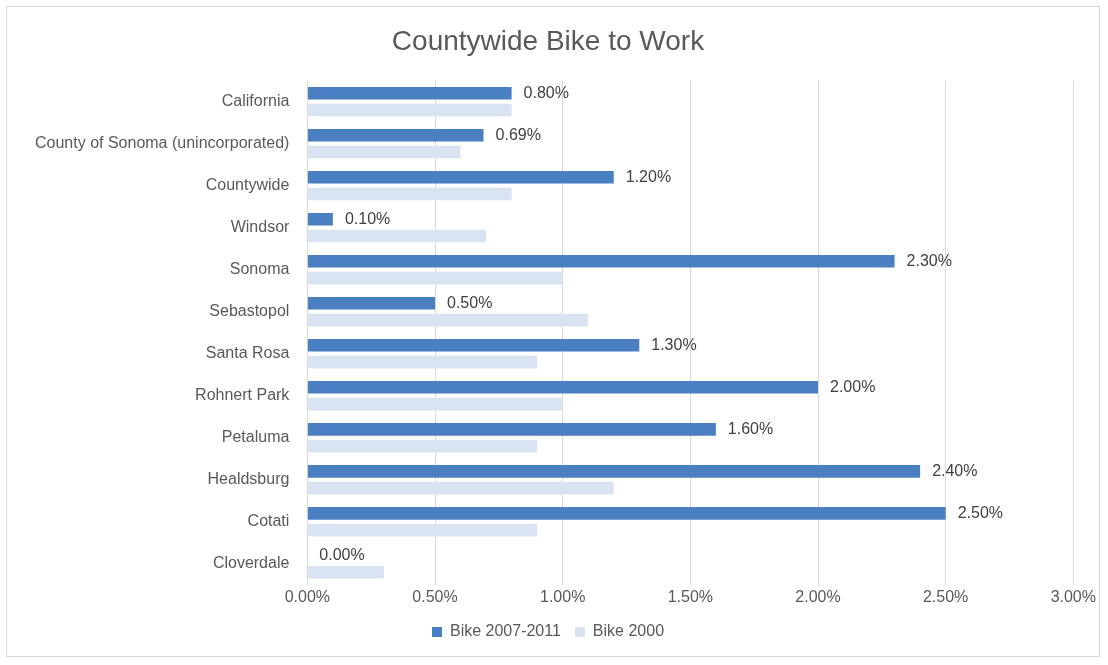 The image size is (1108, 665). What do you see at coordinates (518, 134) in the screenshot?
I see `data-label: 0.69%` at bounding box center [518, 134].